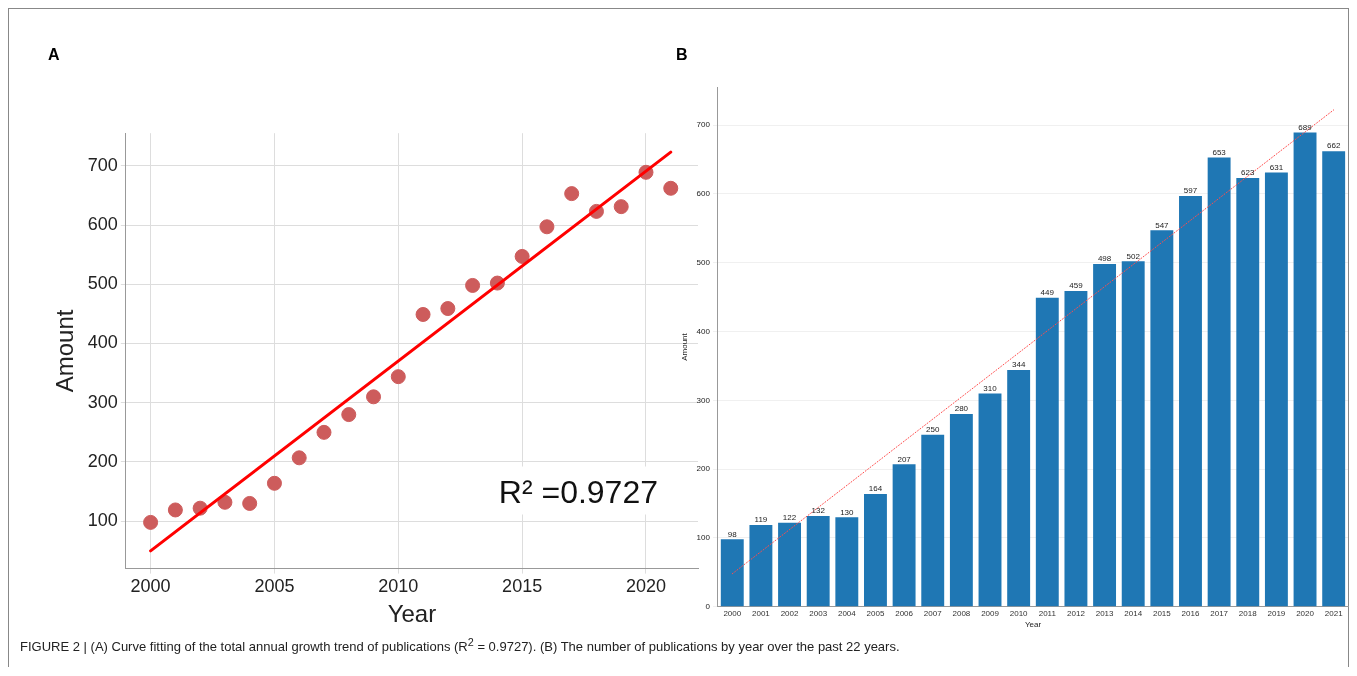 The width and height of the screenshot is (1357, 676). I want to click on x-tick-label: 2012, so click(1076, 613).